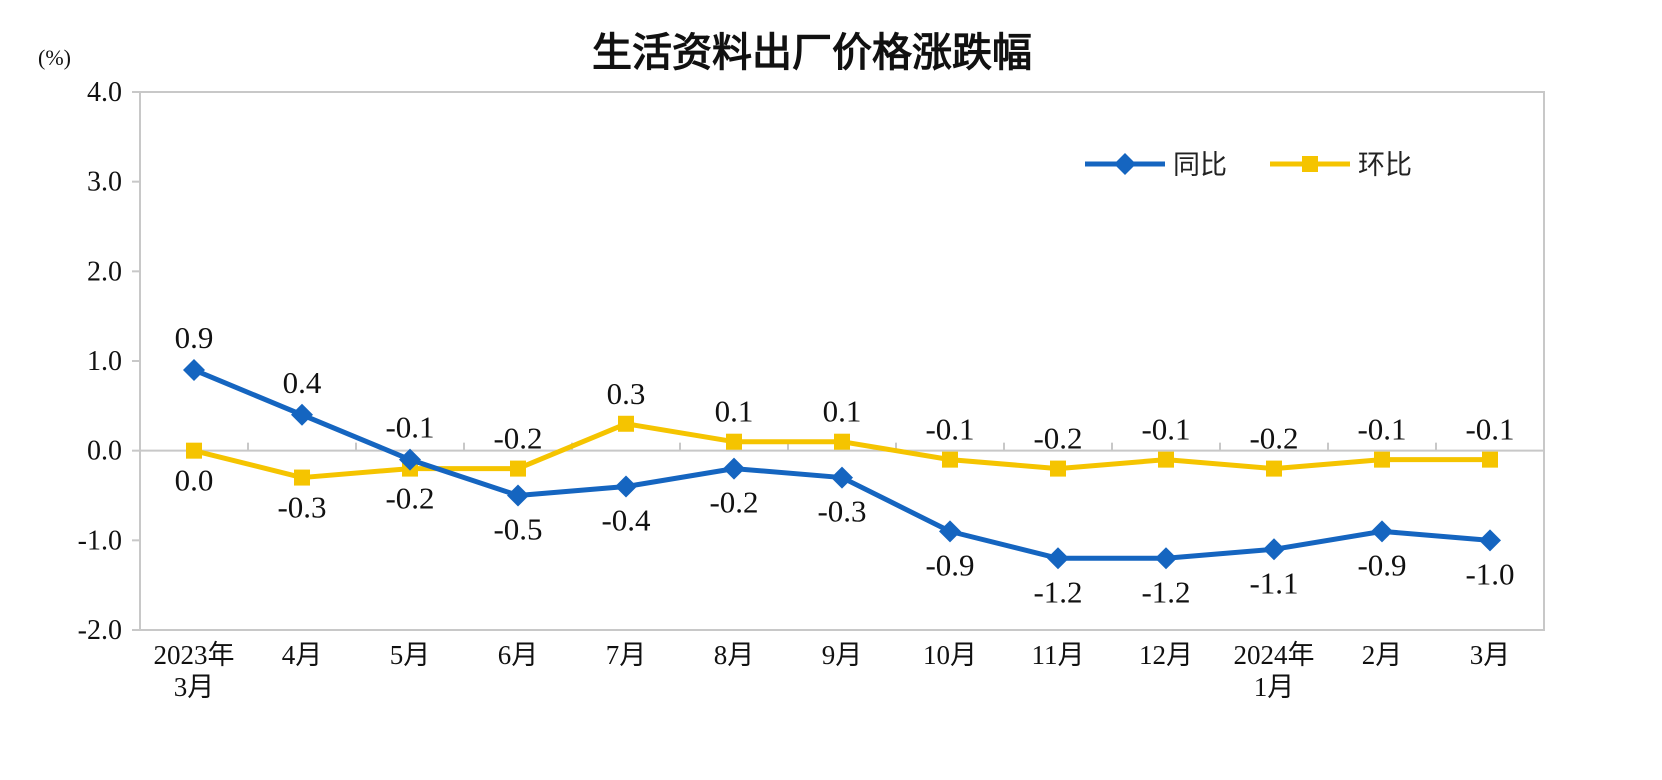 The width and height of the screenshot is (1662, 780). I want to click on legend-label-mom: 环比, so click(1385, 165).